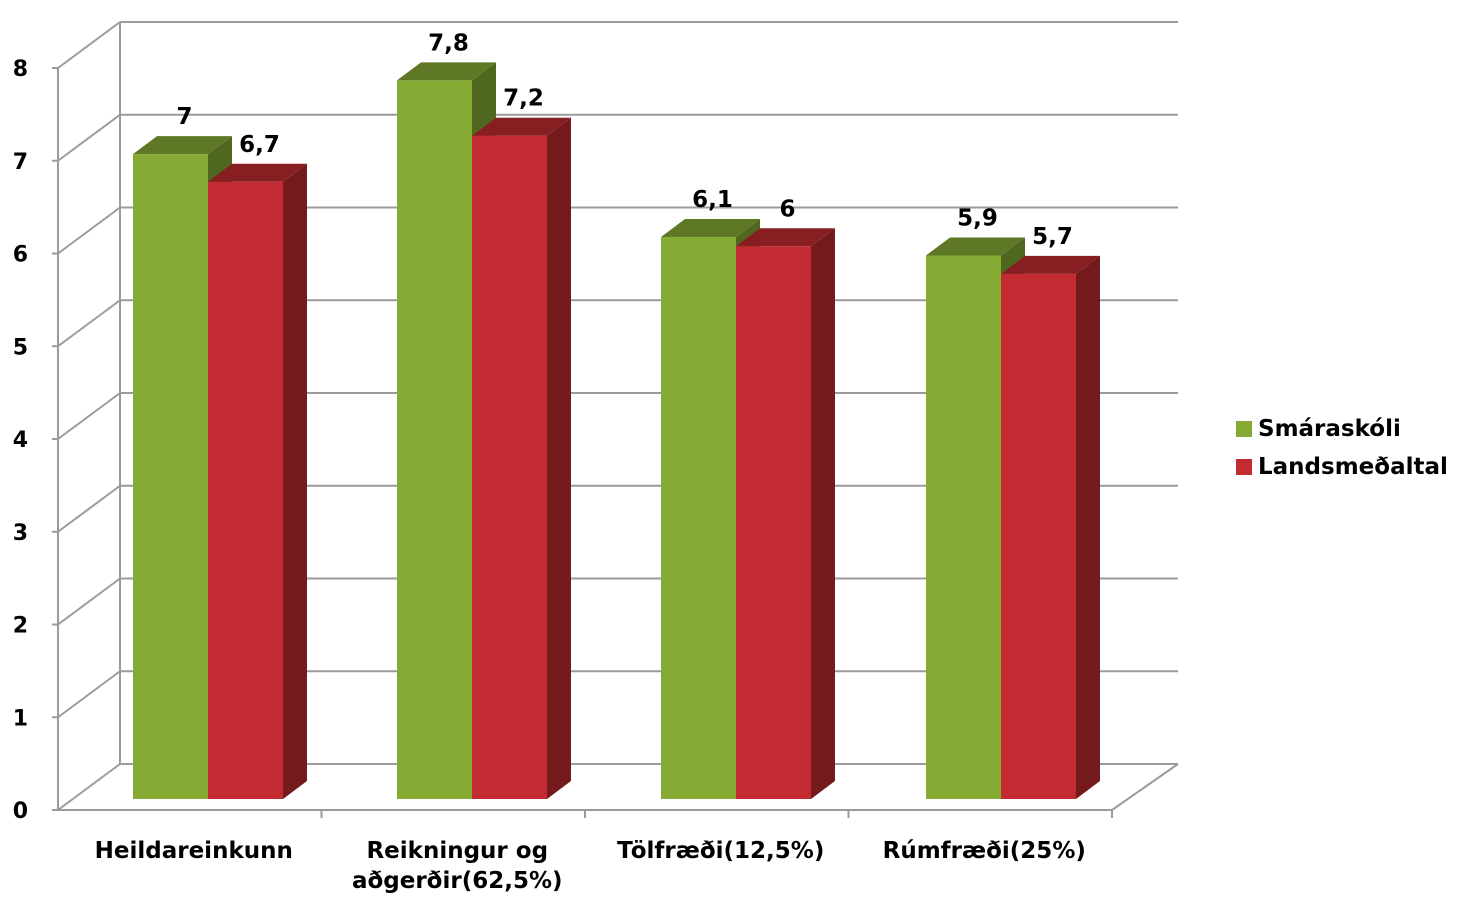 The image size is (1476, 898). Describe the element at coordinates (1052, 237) in the screenshot. I see `data-label: 5,7` at that location.